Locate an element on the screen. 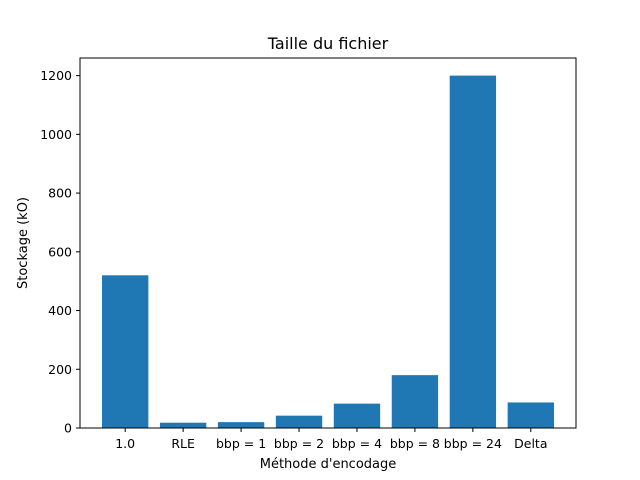 The height and width of the screenshot is (480, 640). x-tick-label: Delta is located at coordinates (530, 443).